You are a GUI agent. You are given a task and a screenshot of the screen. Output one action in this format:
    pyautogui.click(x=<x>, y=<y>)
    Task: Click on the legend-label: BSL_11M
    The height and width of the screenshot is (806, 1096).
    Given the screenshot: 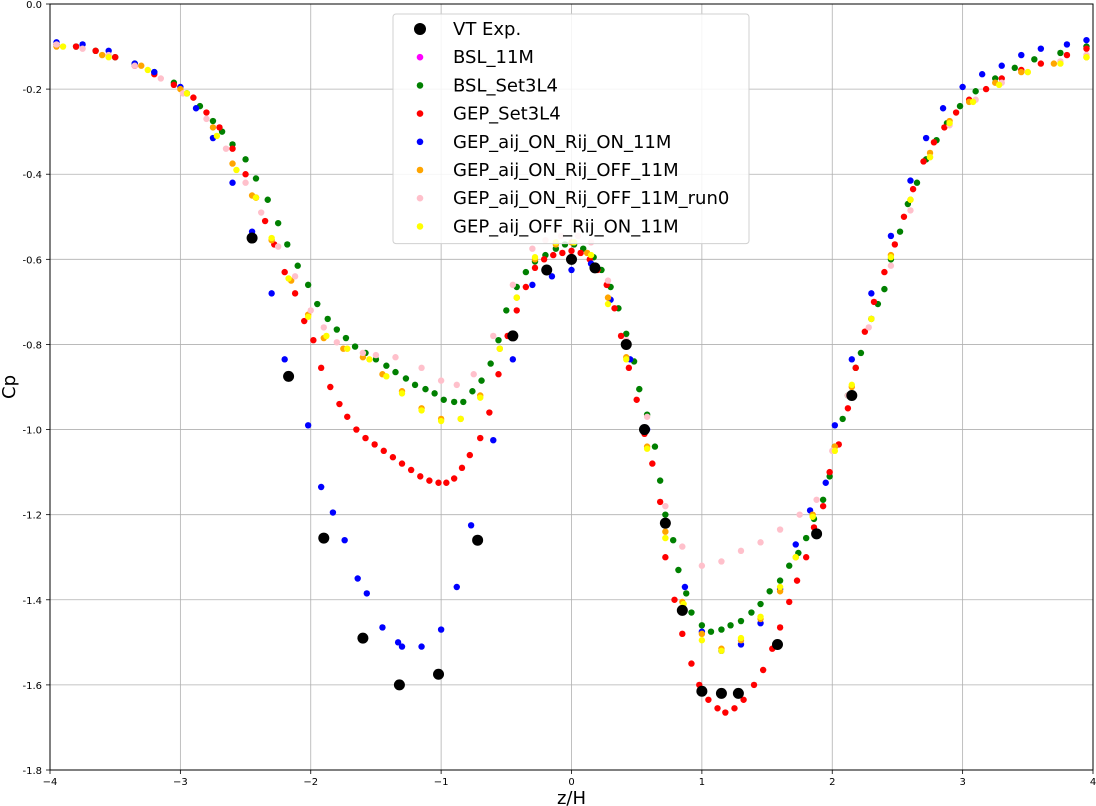 What is the action you would take?
    pyautogui.click(x=493, y=57)
    